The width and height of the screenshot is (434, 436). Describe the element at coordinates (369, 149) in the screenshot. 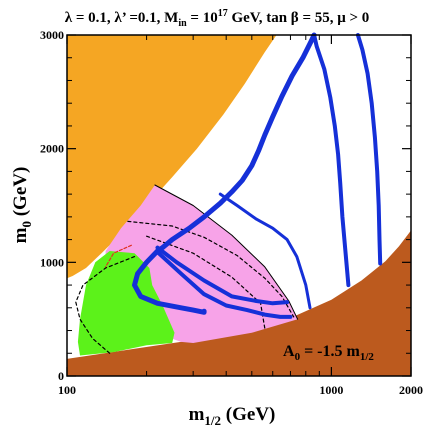

I see `contour-blue-outer-loop` at that location.